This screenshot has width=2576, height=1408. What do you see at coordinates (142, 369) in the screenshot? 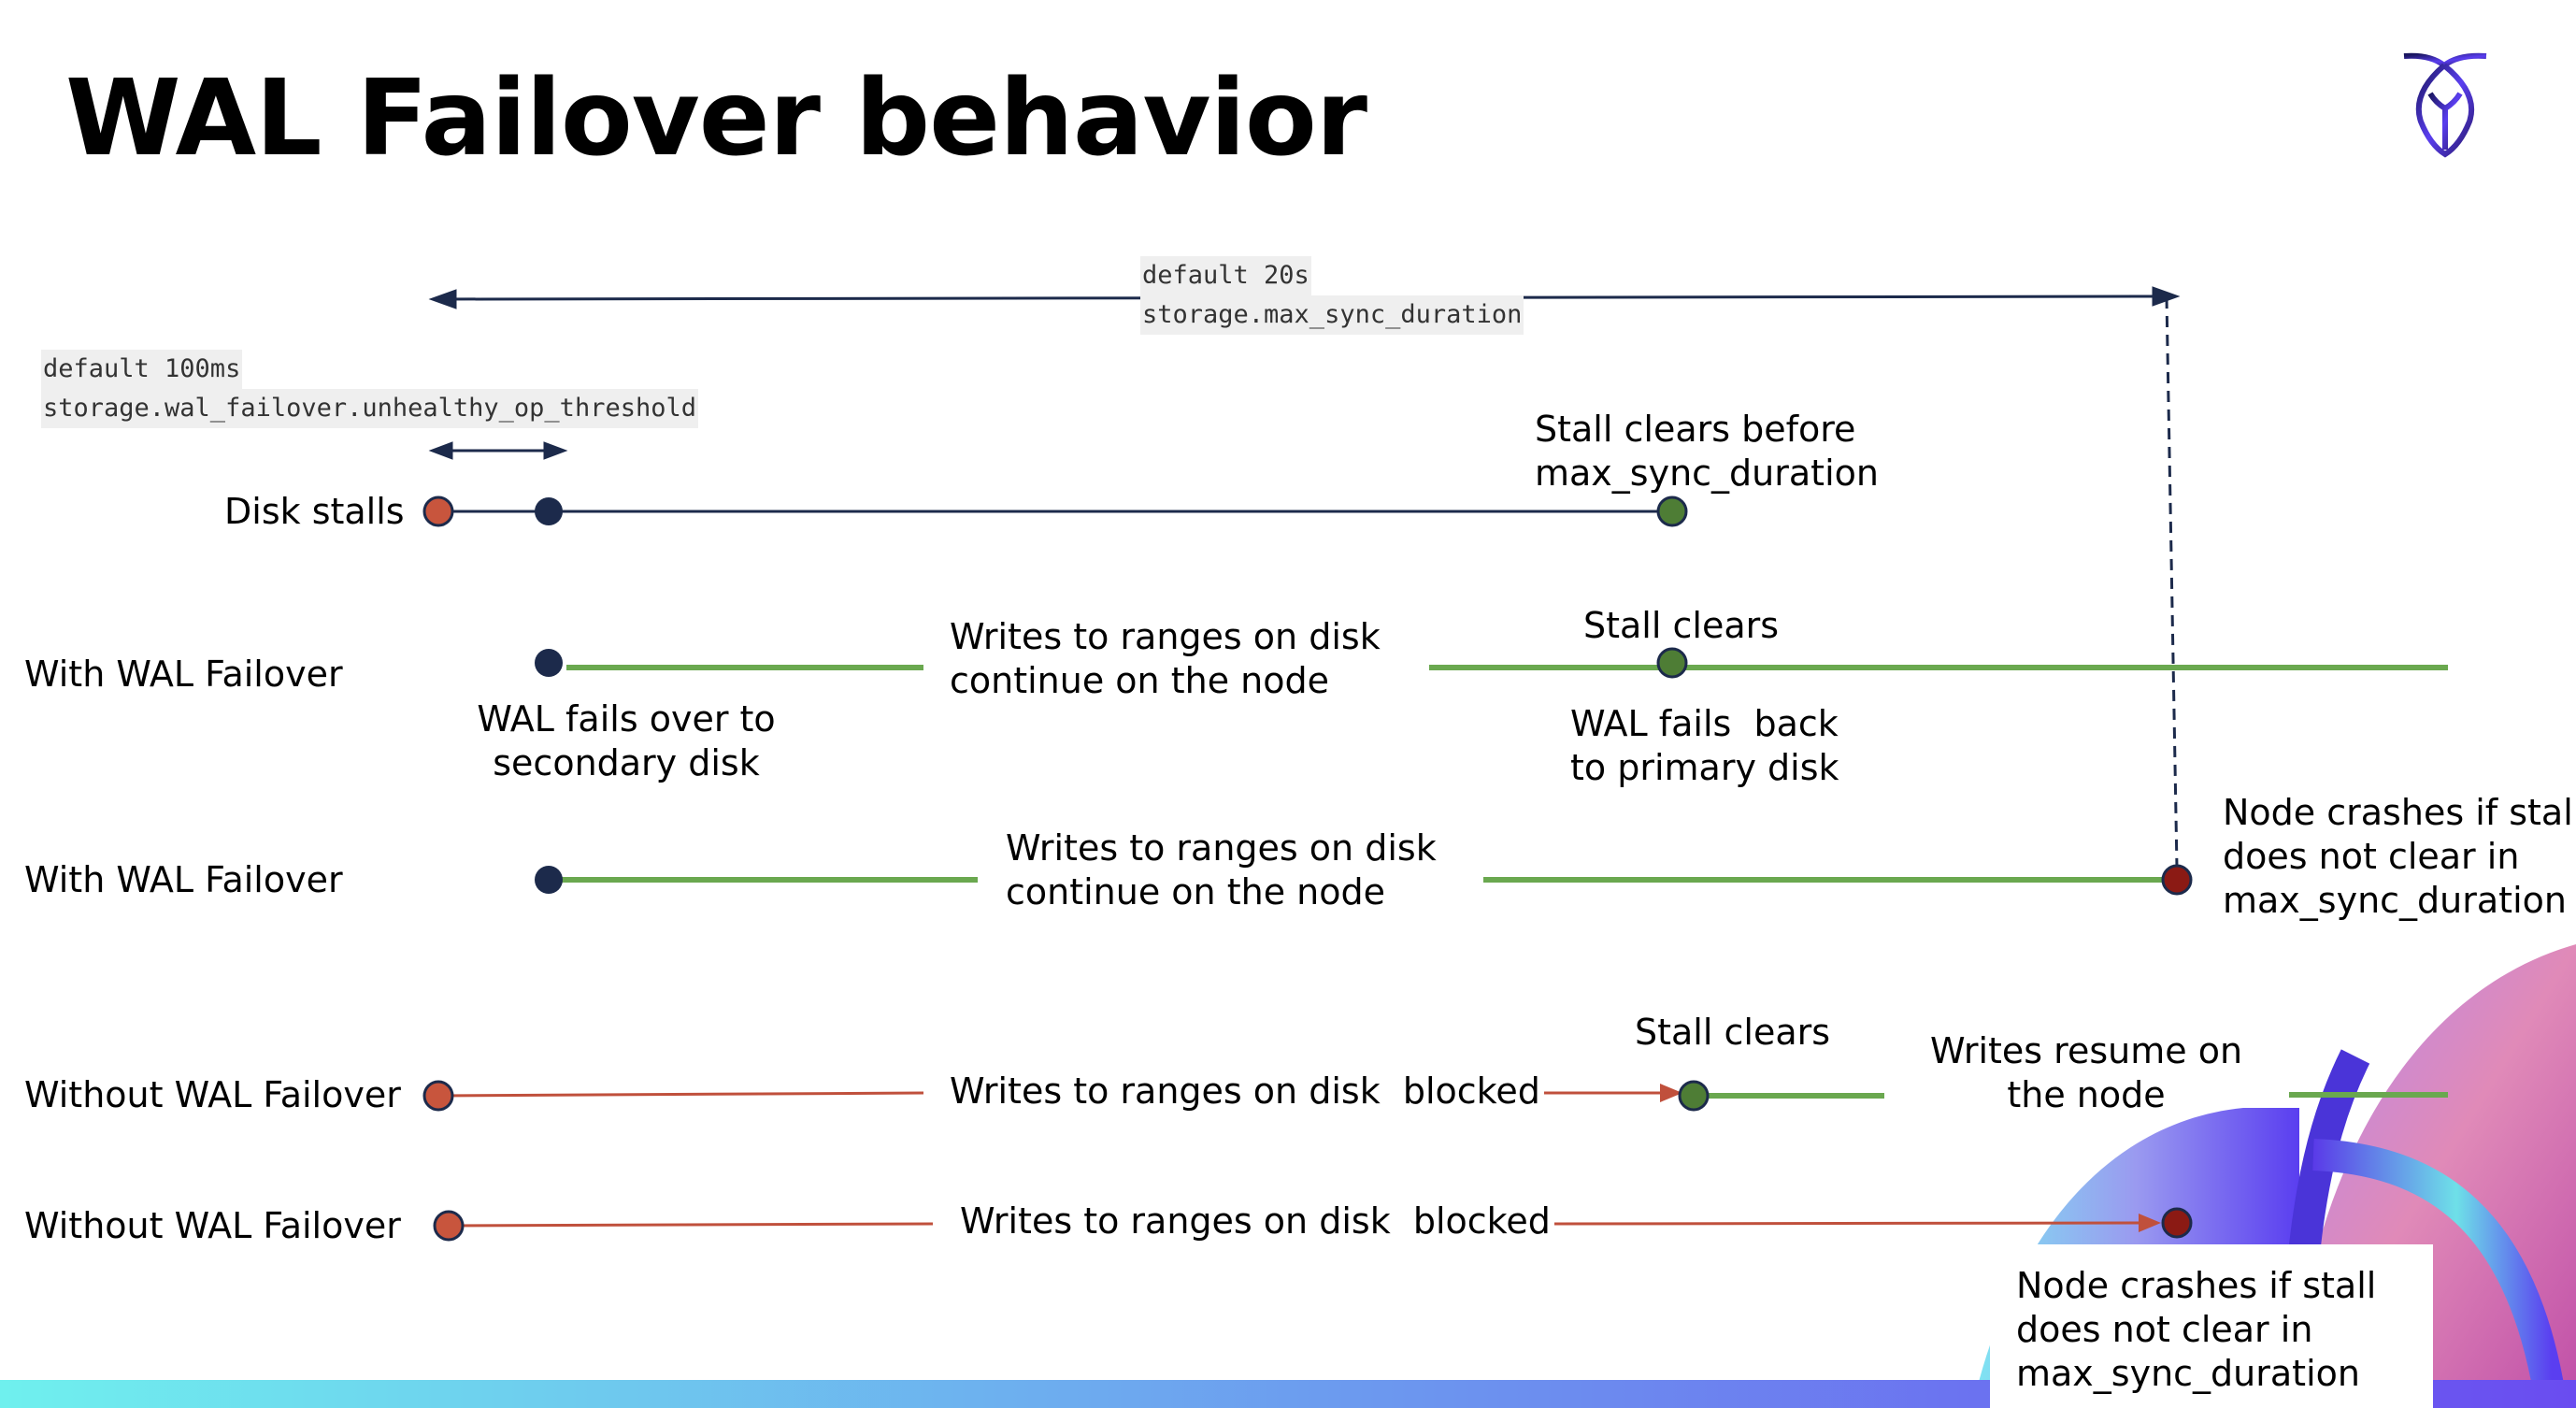
I see `setting-default: default 100ms` at bounding box center [142, 369].